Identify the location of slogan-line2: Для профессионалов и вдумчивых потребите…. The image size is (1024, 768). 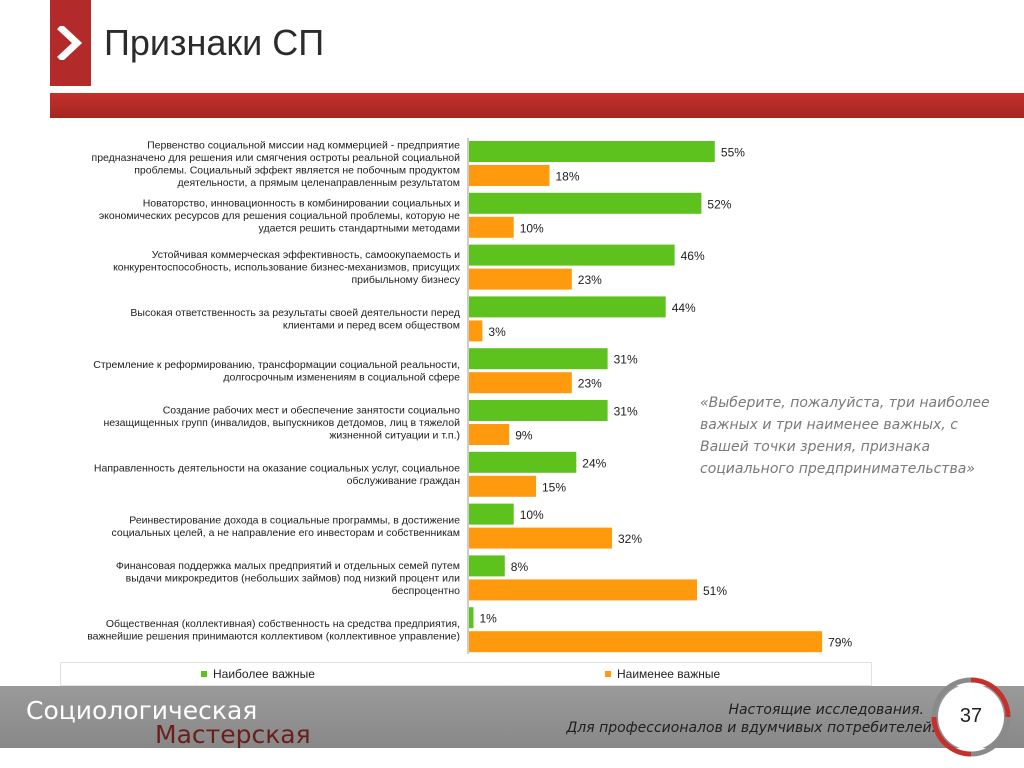
(751, 728).